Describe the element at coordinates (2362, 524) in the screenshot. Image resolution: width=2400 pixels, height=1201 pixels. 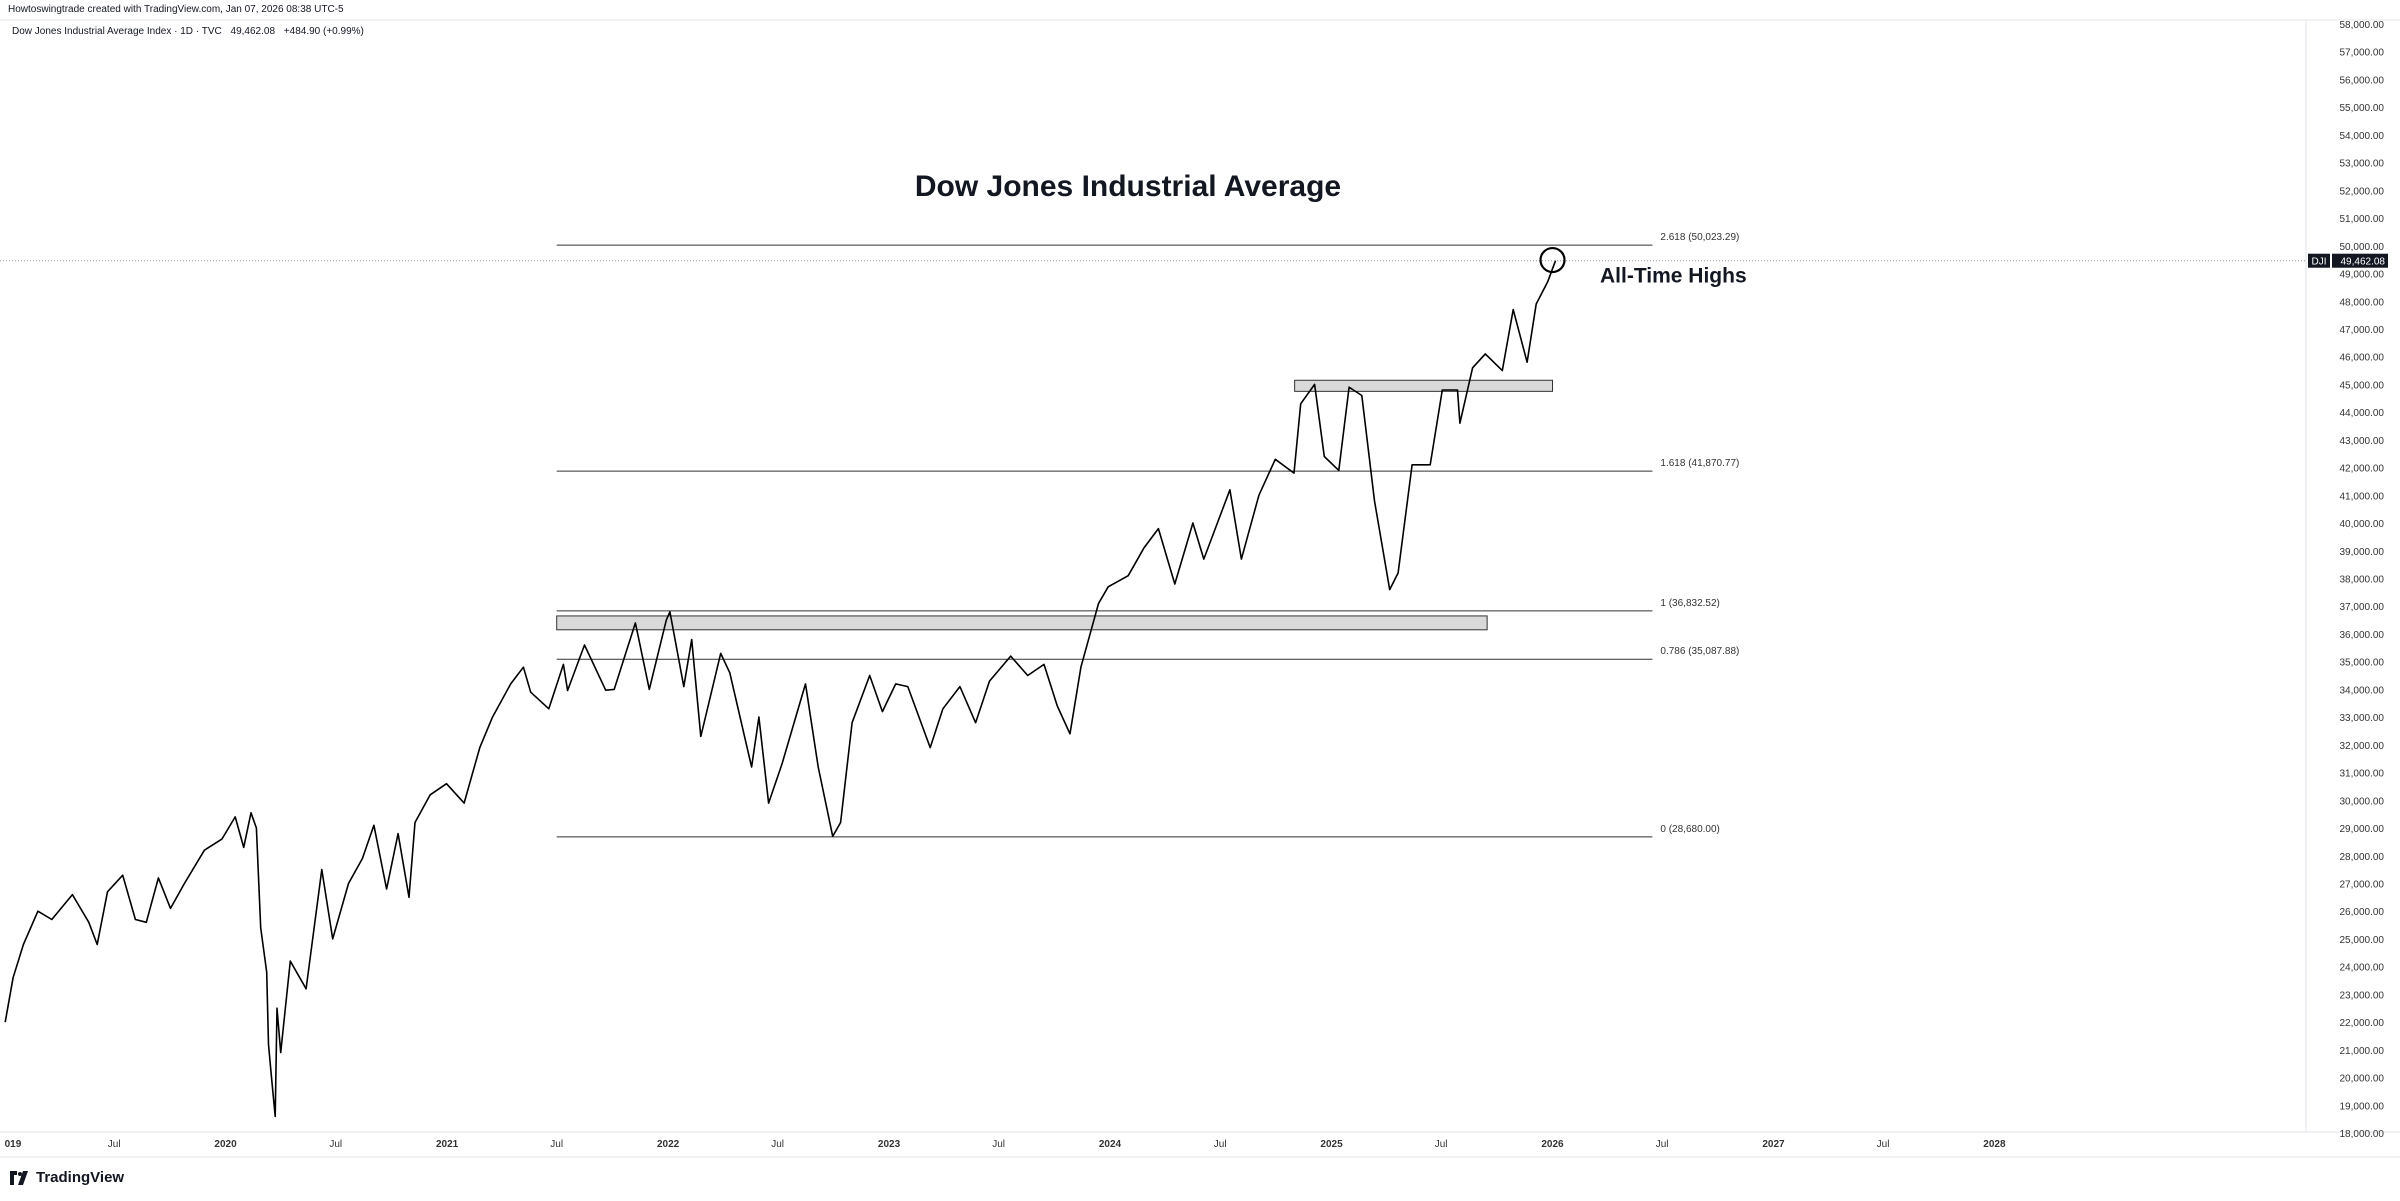
I see `price-axis-label: 40,000.00` at that location.